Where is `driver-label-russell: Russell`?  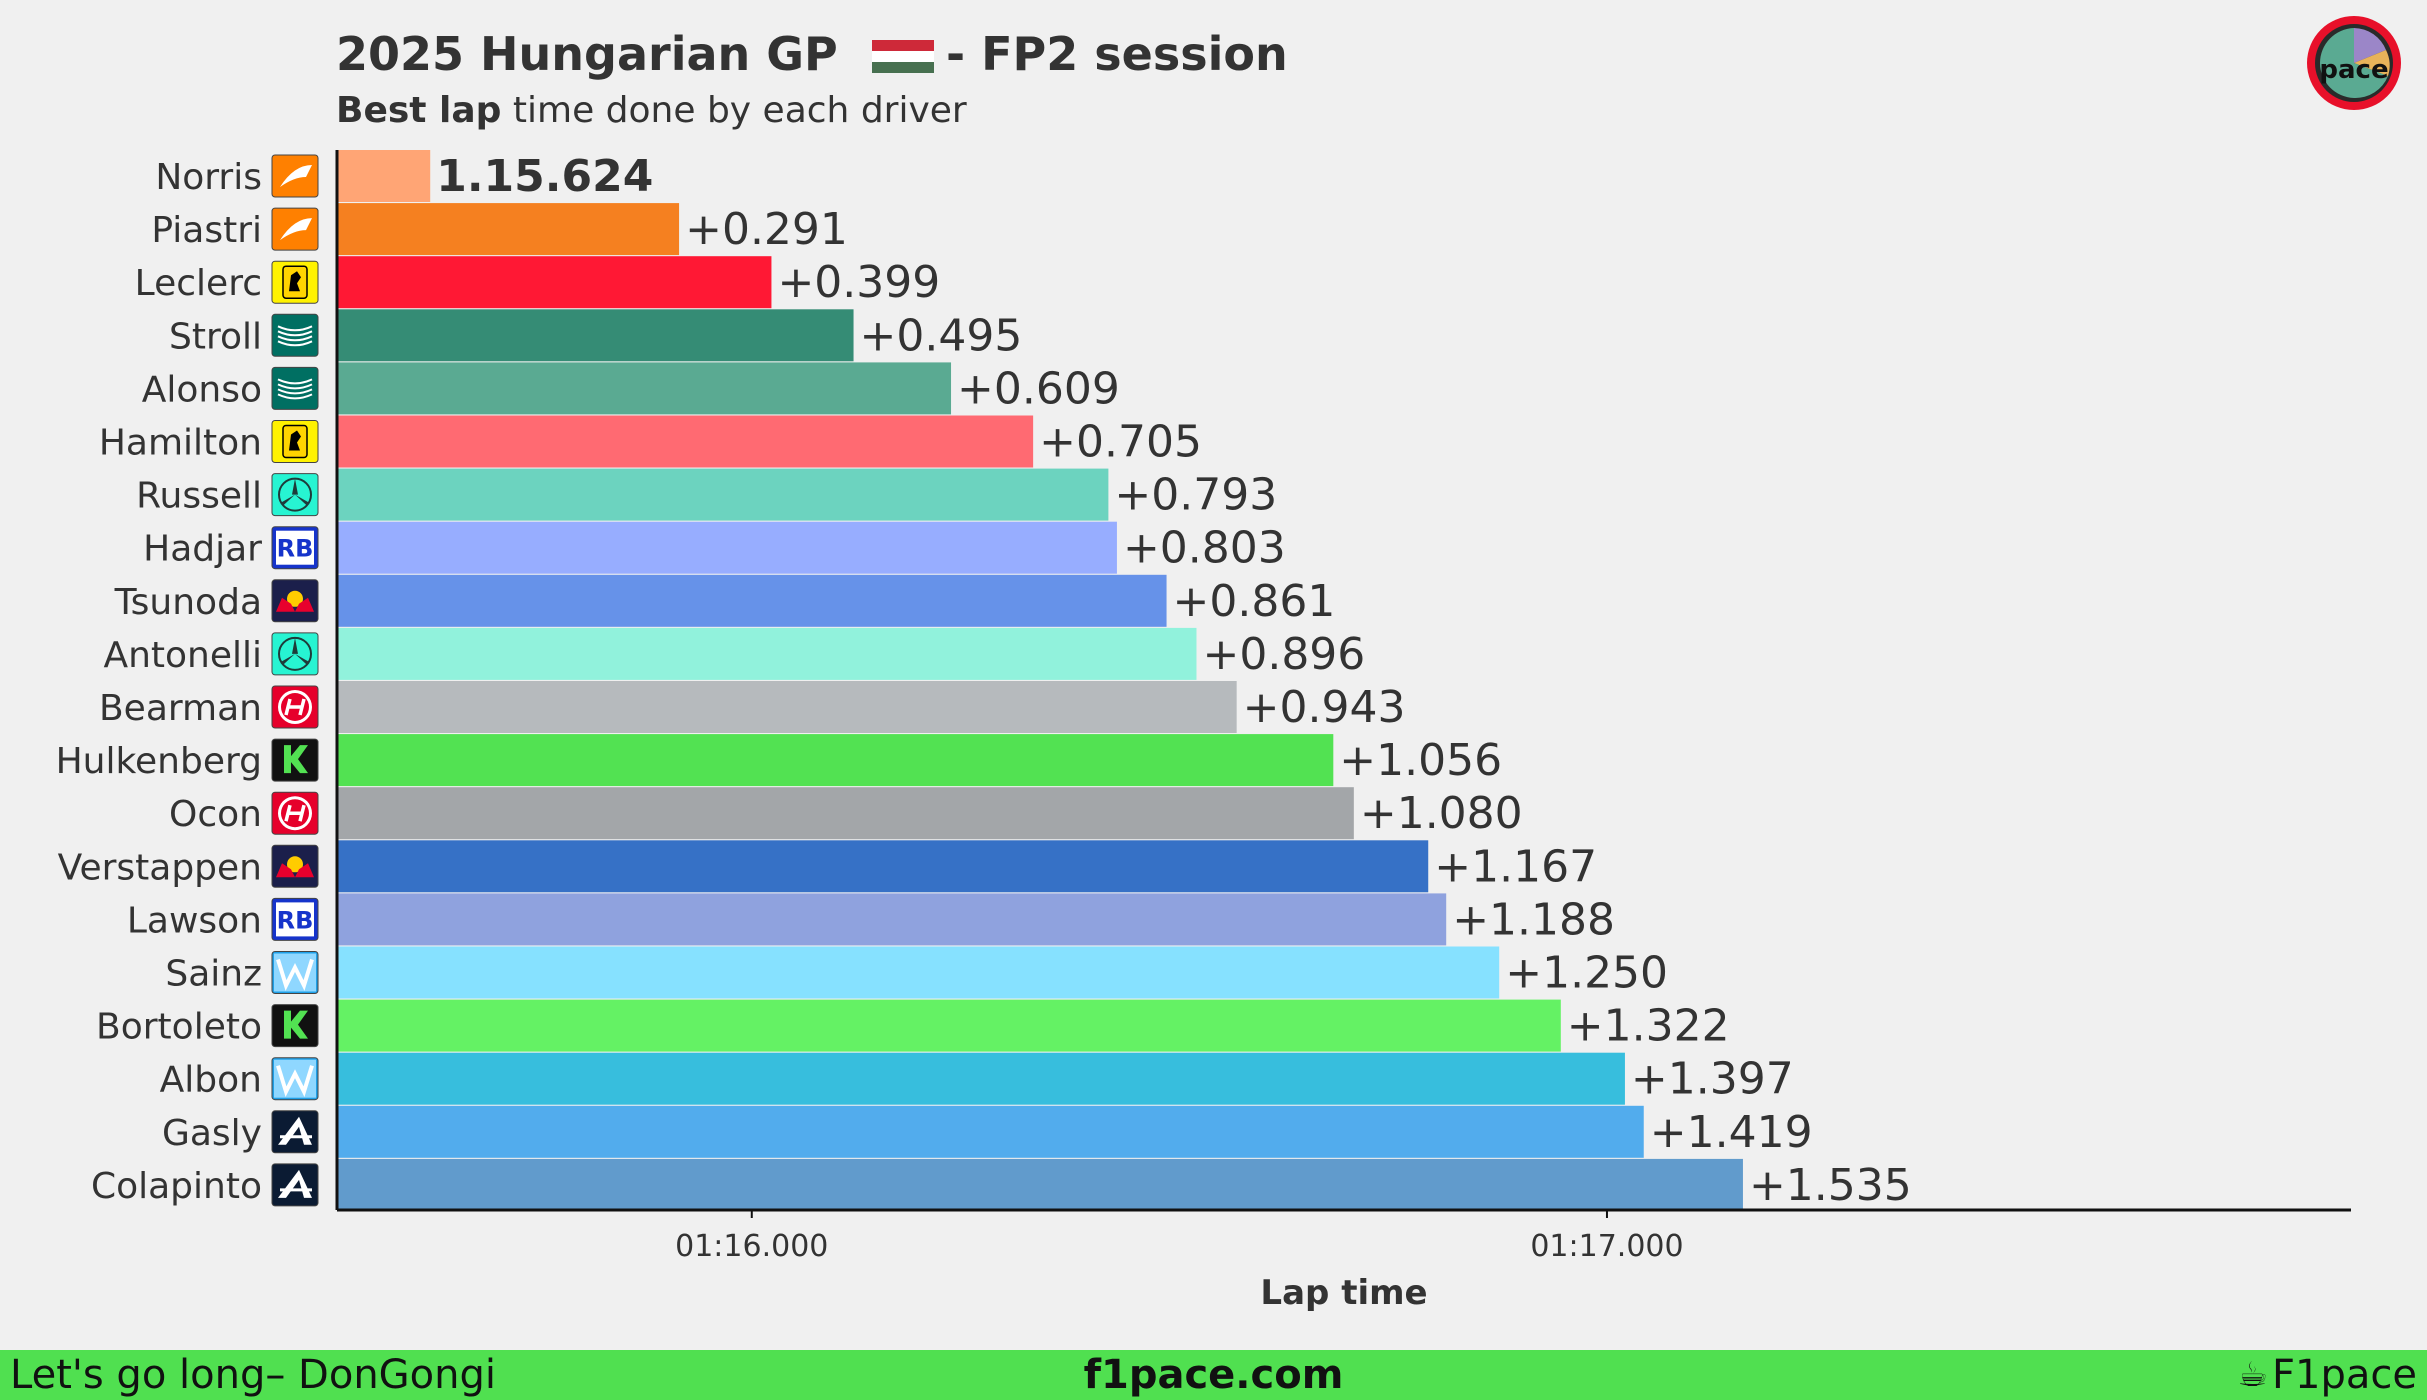
driver-label-russell: Russell is located at coordinates (199, 496).